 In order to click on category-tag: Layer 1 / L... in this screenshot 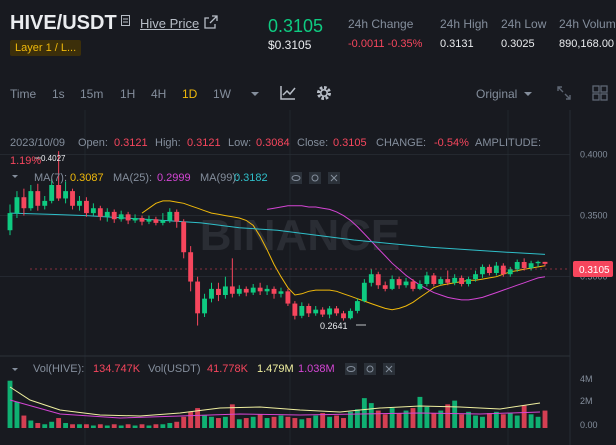, I will do `click(46, 48)`.